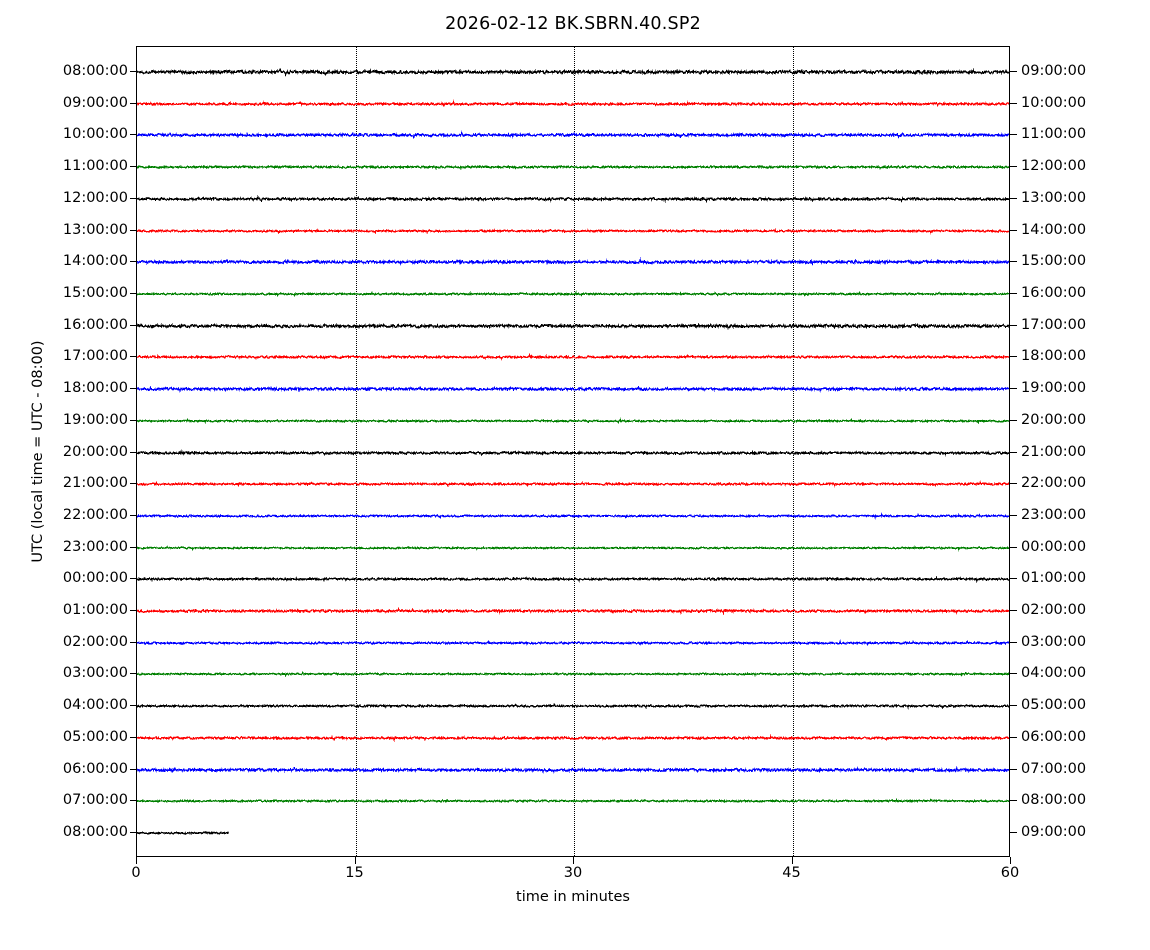 This screenshot has height=950, width=1150. What do you see at coordinates (38, 451) in the screenshot?
I see `y-axis-label: UTC (local time = UTC - 08:00)` at bounding box center [38, 451].